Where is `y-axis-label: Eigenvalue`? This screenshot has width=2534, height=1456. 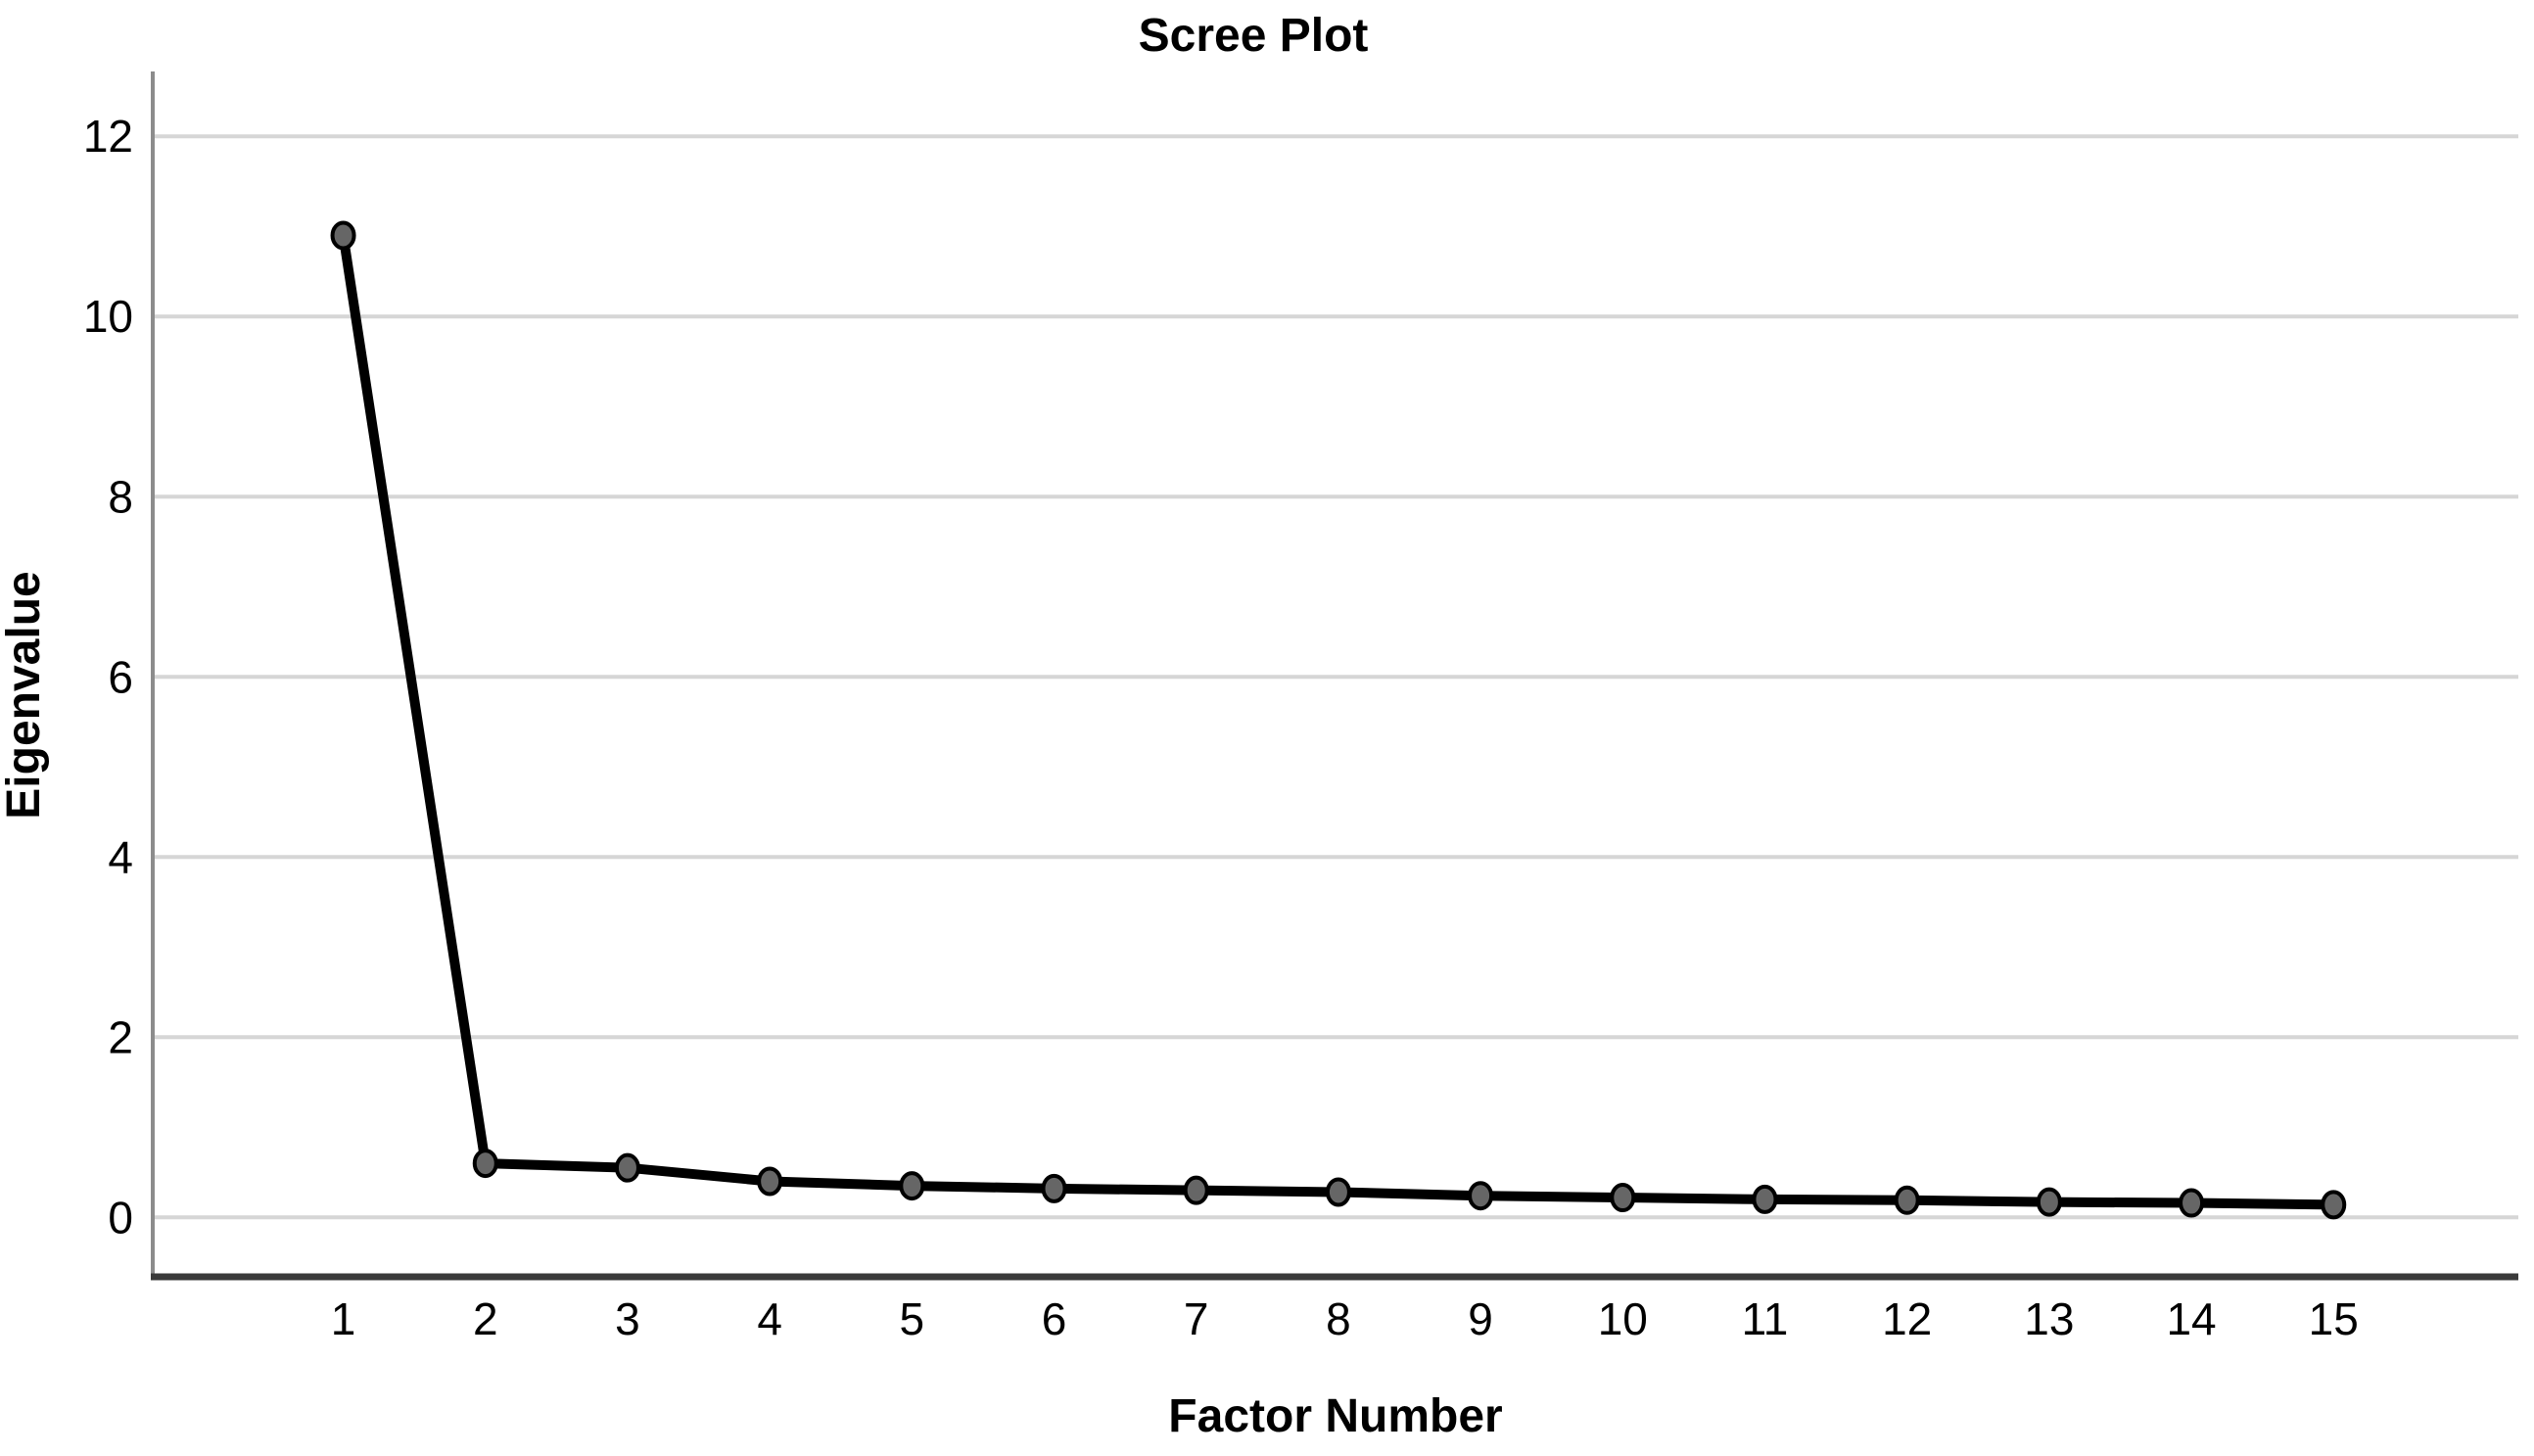 y-axis-label: Eigenvalue is located at coordinates (25, 695).